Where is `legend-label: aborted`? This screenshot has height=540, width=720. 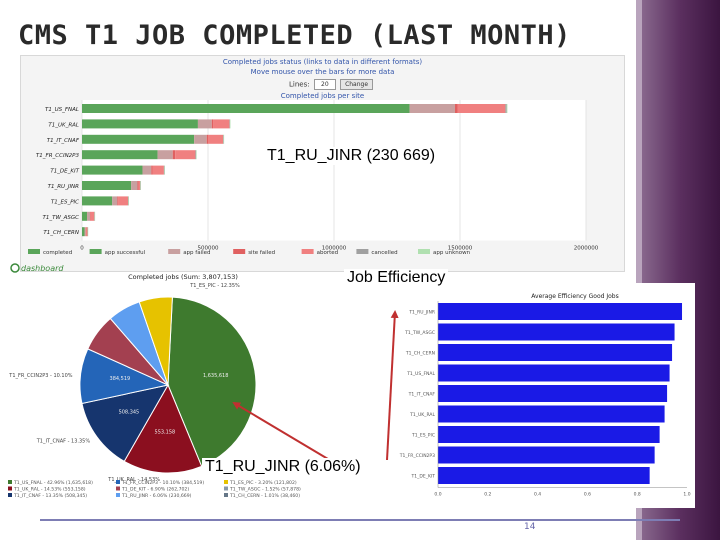
legend-label: aborted is located at coordinates (328, 253).